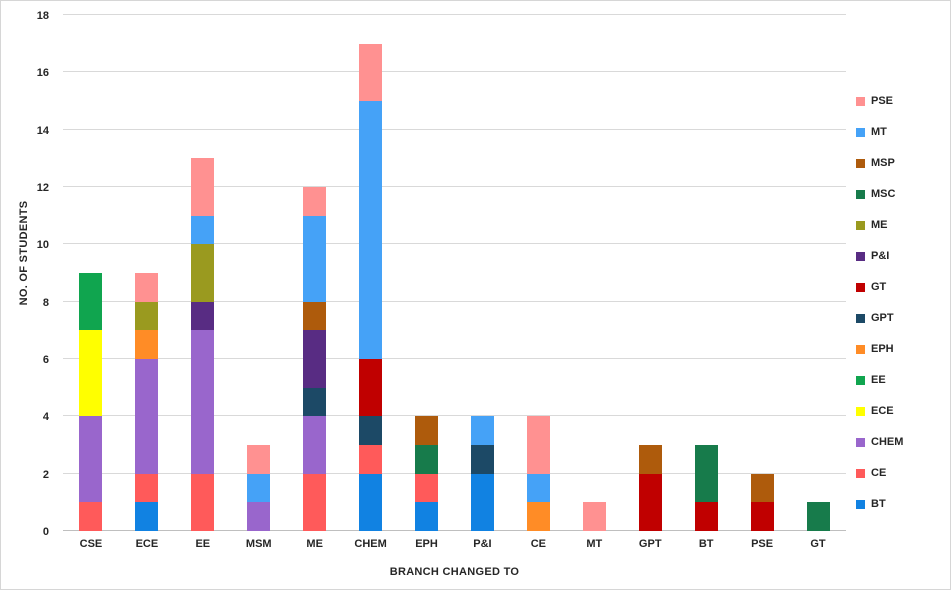 This screenshot has height=590, width=951. I want to click on x-axis-line, so click(454, 530).